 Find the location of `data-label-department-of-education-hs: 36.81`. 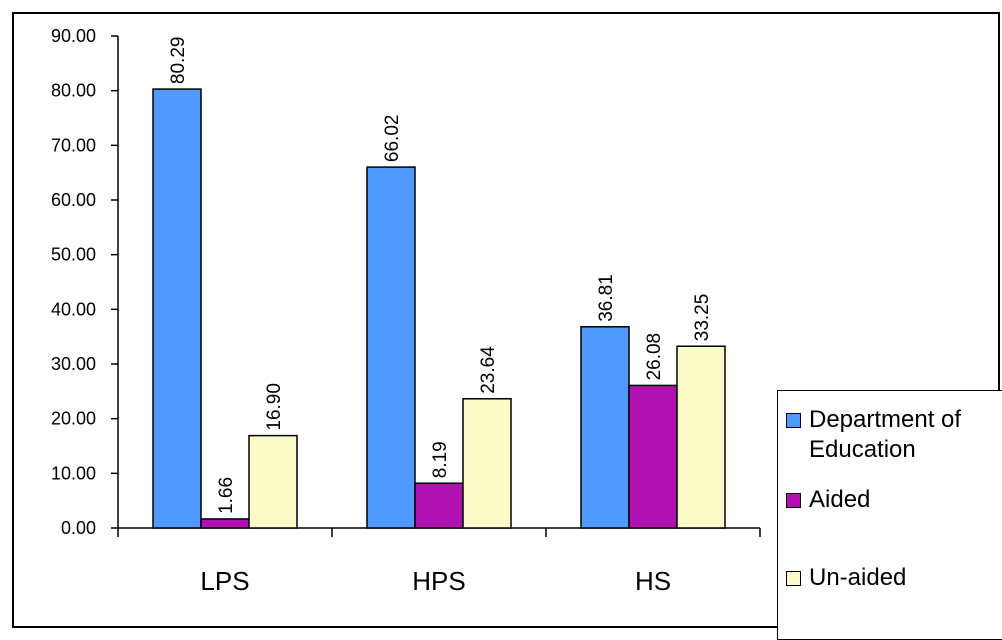

data-label-department-of-education-hs: 36.81 is located at coordinates (606, 298).